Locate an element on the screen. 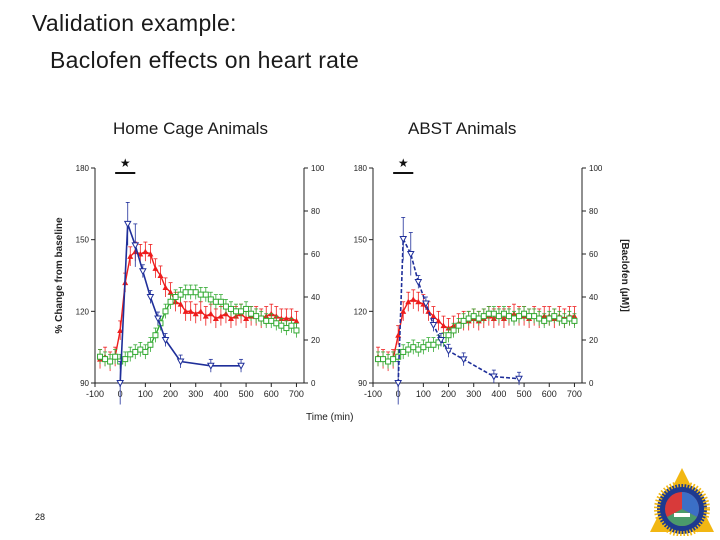 Image resolution: width=720 pixels, height=540 pixels. panel-title-abst: ABST Animals is located at coordinates (462, 128).